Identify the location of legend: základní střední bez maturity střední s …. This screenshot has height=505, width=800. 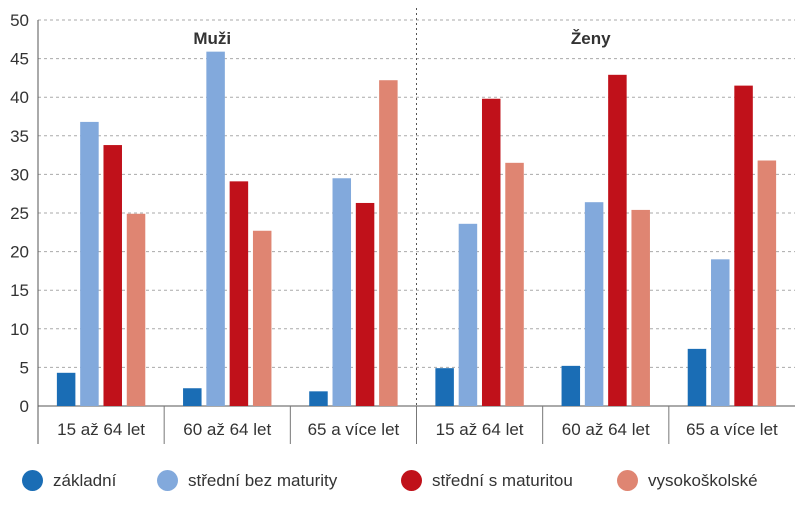
(400, 485).